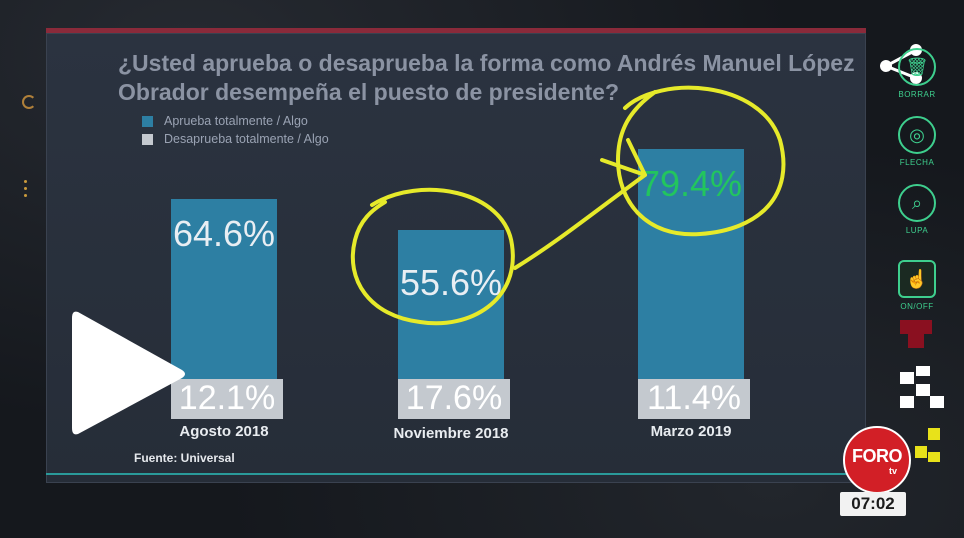 This screenshot has height=538, width=964. What do you see at coordinates (873, 504) in the screenshot?
I see `broadcast-clock: 07:02` at bounding box center [873, 504].